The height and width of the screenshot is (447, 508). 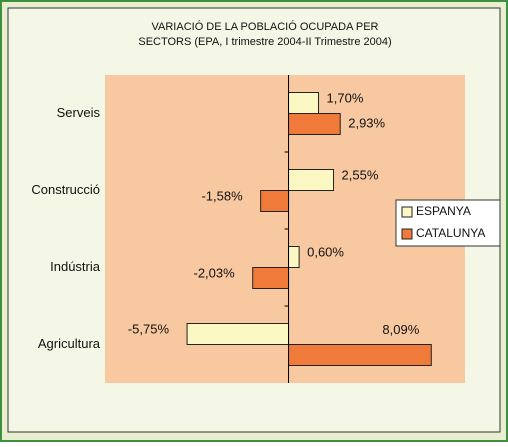 What do you see at coordinates (366, 122) in the screenshot?
I see `data-label: 2,93%` at bounding box center [366, 122].